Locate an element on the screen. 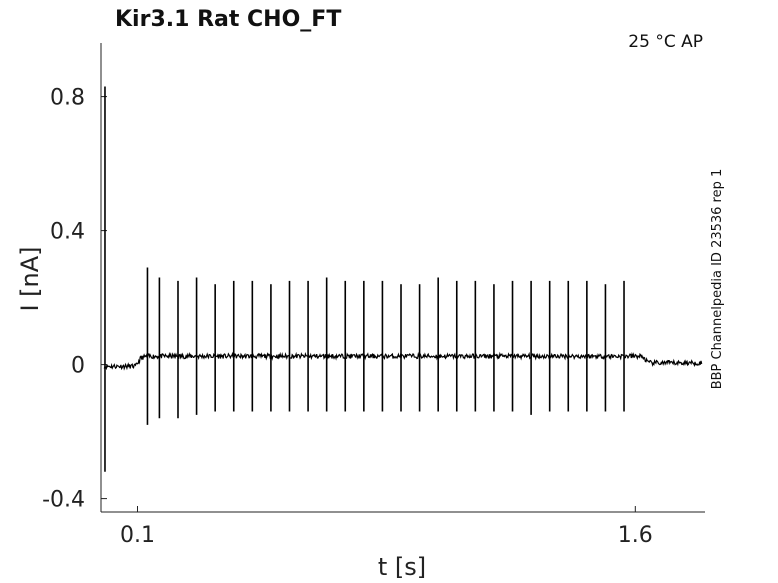 Image resolution: width=778 pixels, height=583 pixels. y-tick-label: 0.4 is located at coordinates (67, 232).